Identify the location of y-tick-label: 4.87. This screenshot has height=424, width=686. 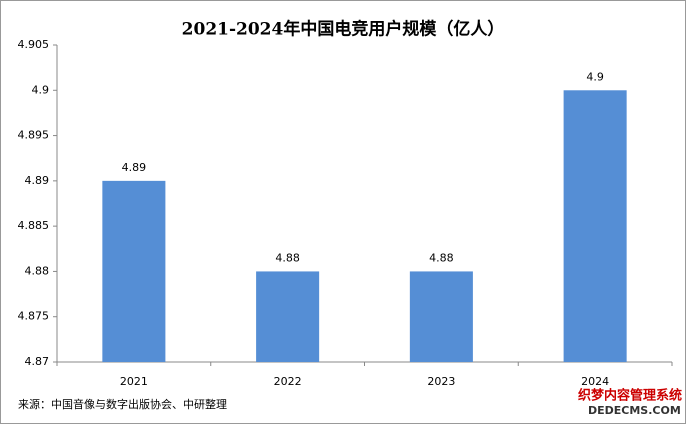
(37, 361).